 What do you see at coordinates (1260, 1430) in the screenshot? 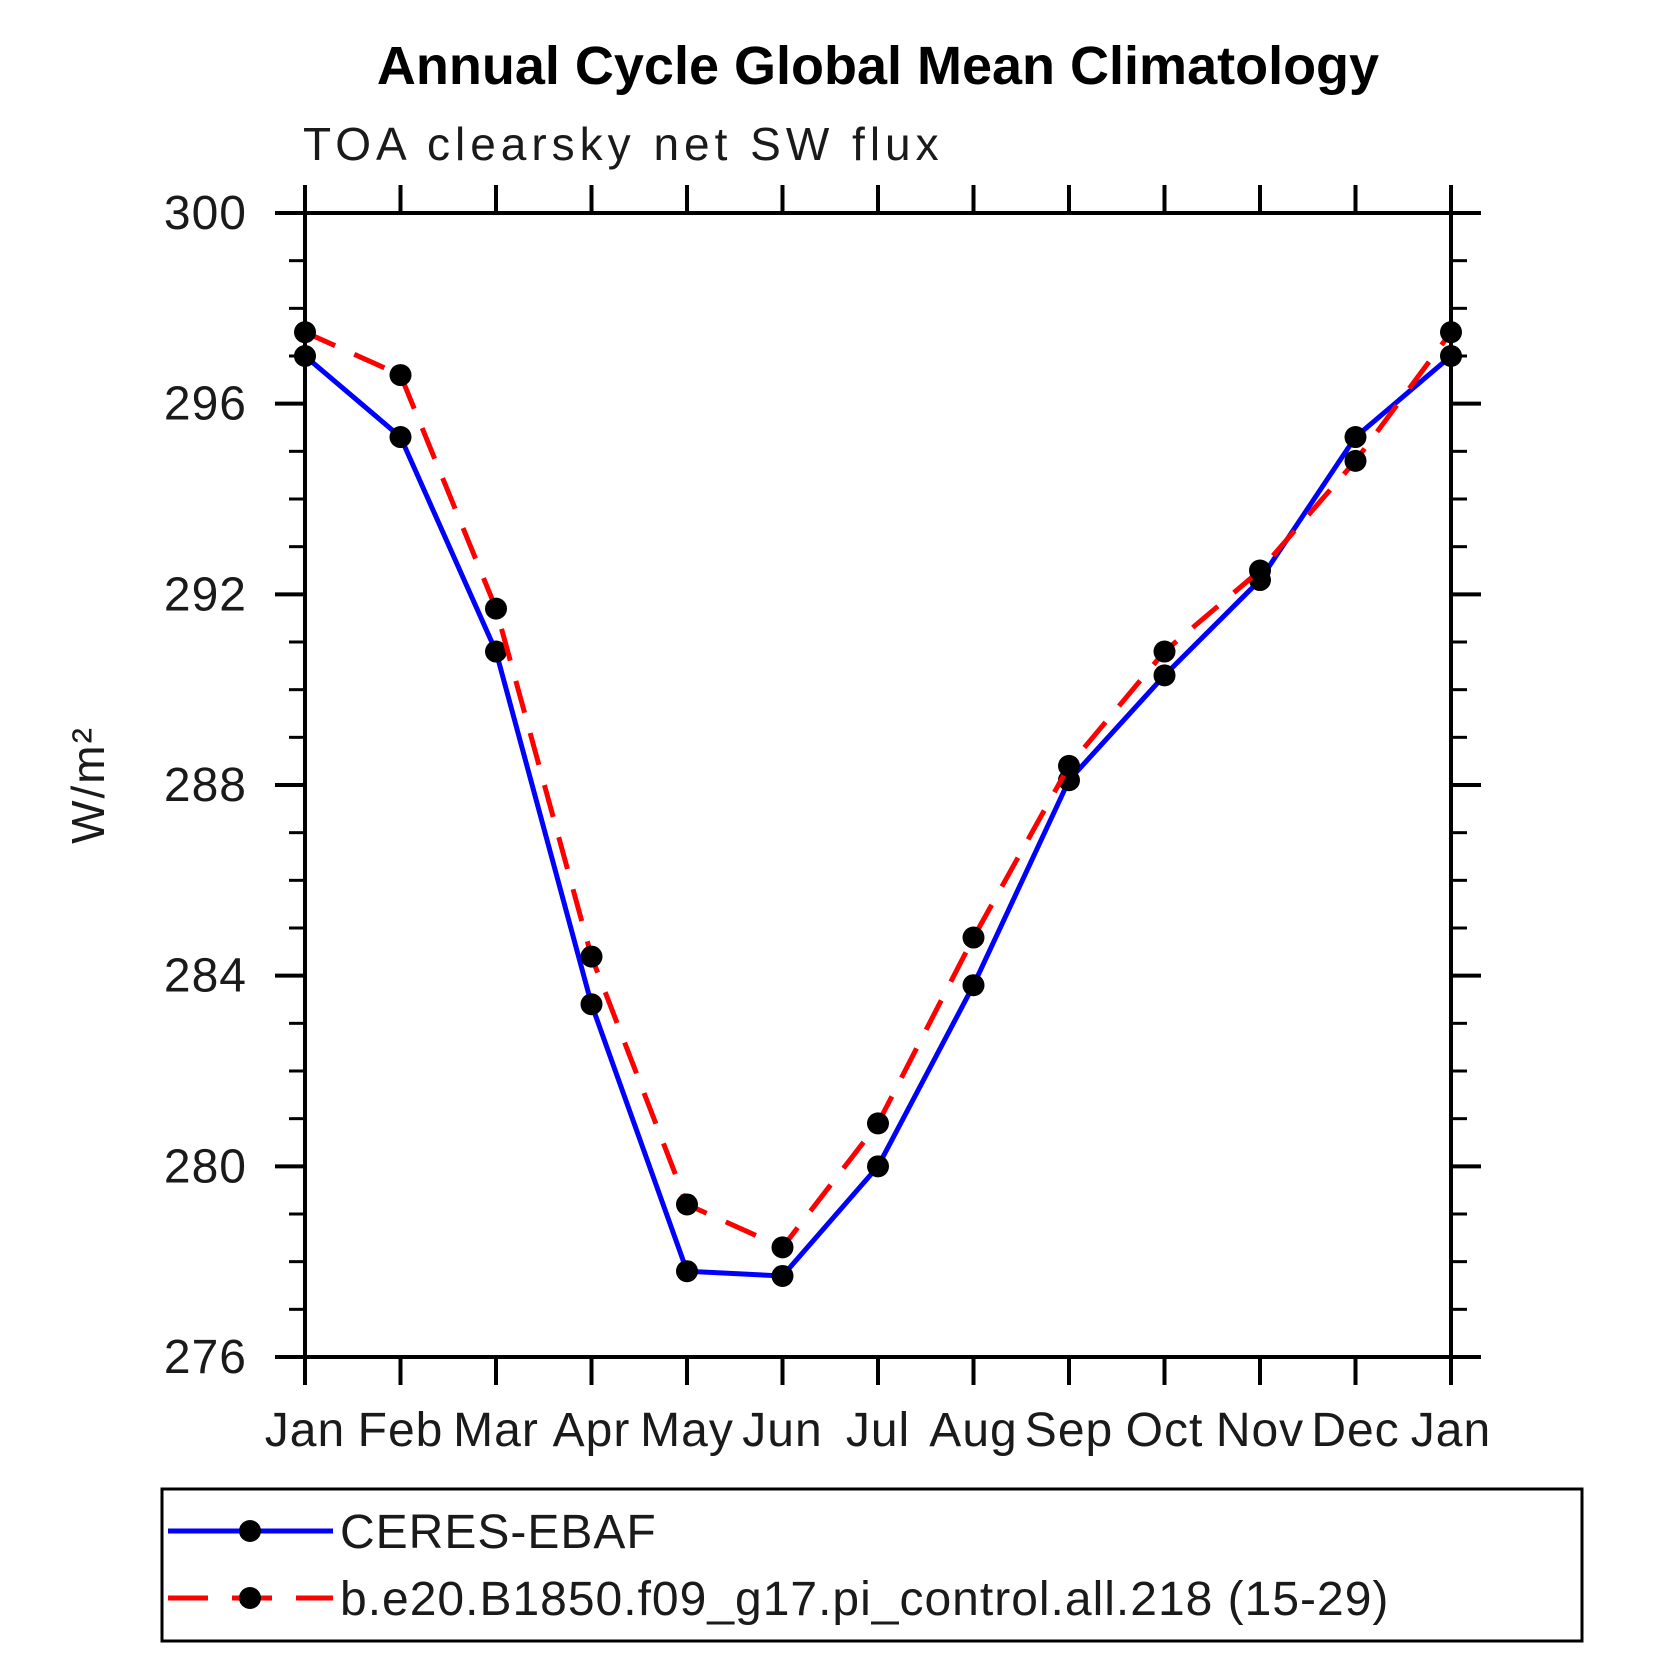
I see `x-axis-tick-label: Nov` at bounding box center [1260, 1430].